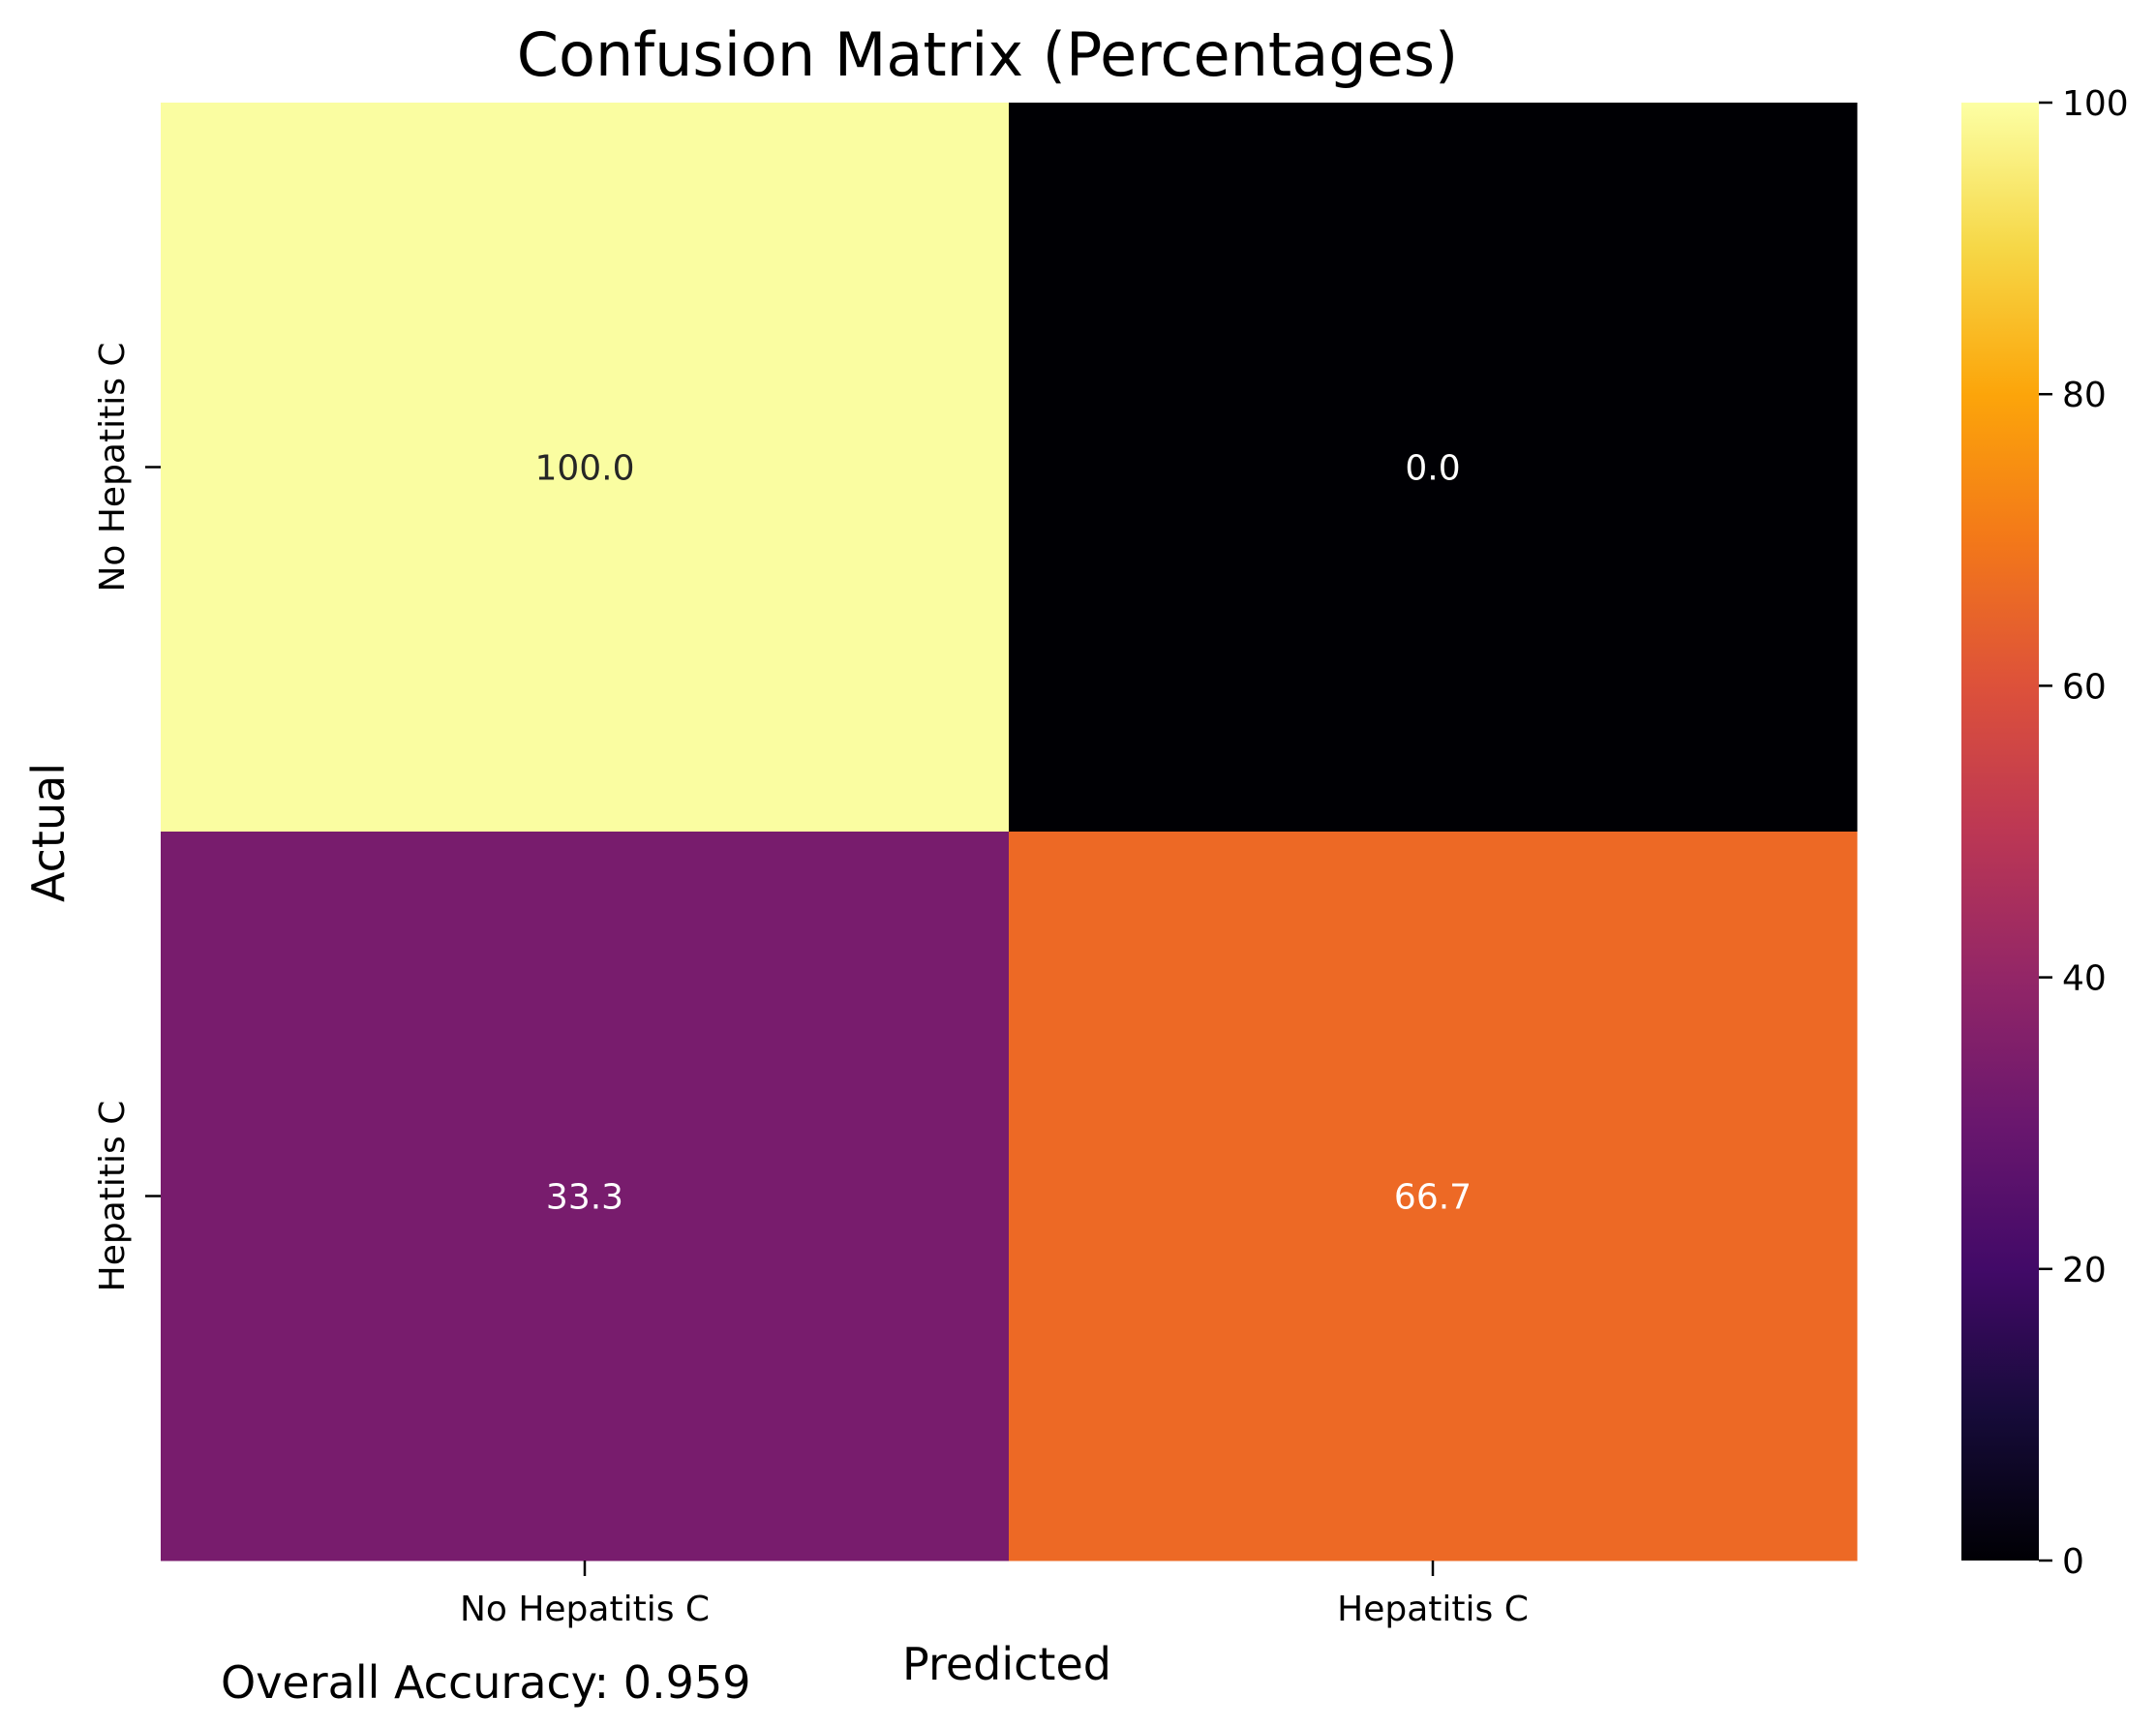 Image resolution: width=2156 pixels, height=1728 pixels. Describe the element at coordinates (1433, 1610) in the screenshot. I see `x-tick-label-1: Hepatitis C` at that location.